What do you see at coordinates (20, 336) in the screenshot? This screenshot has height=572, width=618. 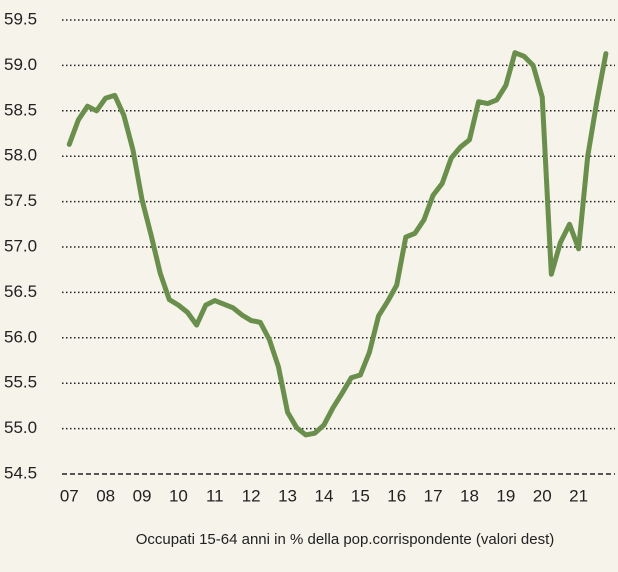 I see `y-tick-label: 56.0` at bounding box center [20, 336].